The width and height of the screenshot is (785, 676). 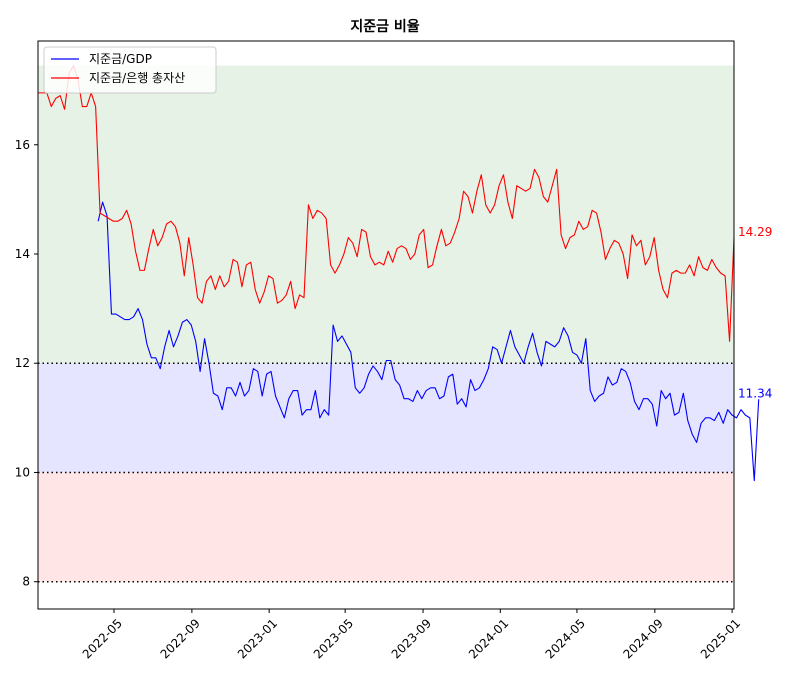 I want to click on y-tick-label-10: 10, so click(x=22, y=472).